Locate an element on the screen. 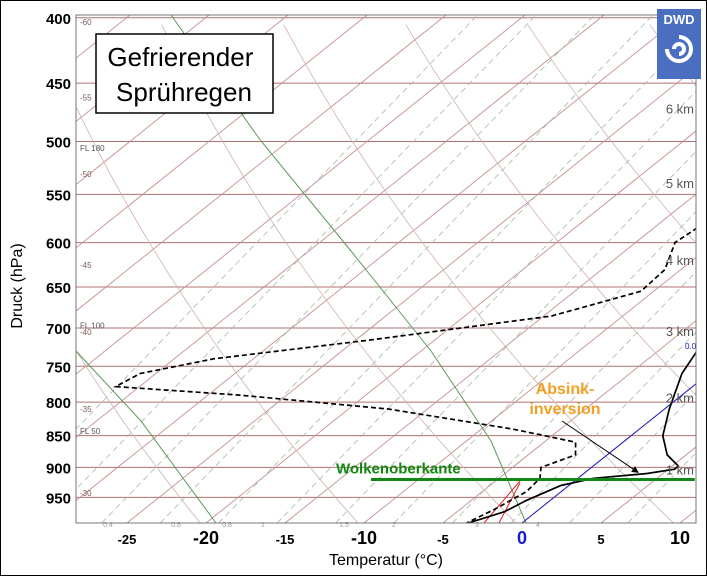  flight-level-label: FL 50 is located at coordinates (90, 431).